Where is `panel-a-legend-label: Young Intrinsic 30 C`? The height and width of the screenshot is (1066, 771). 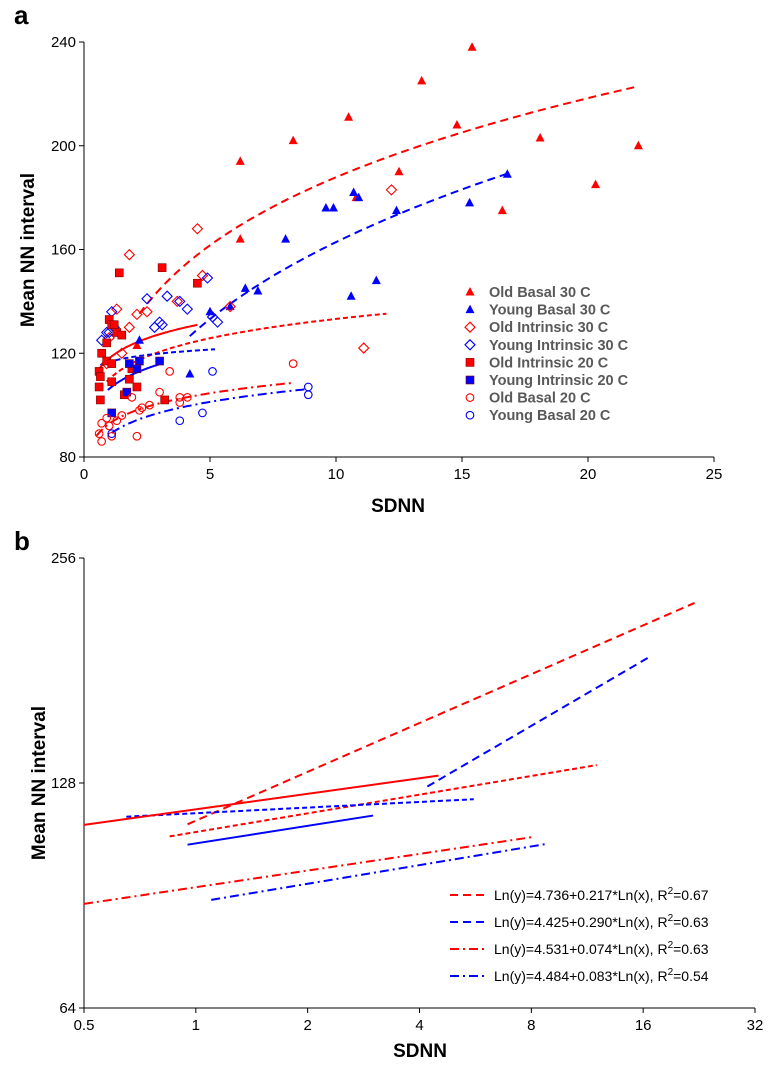 panel-a-legend-label: Young Intrinsic 30 C is located at coordinates (559, 346).